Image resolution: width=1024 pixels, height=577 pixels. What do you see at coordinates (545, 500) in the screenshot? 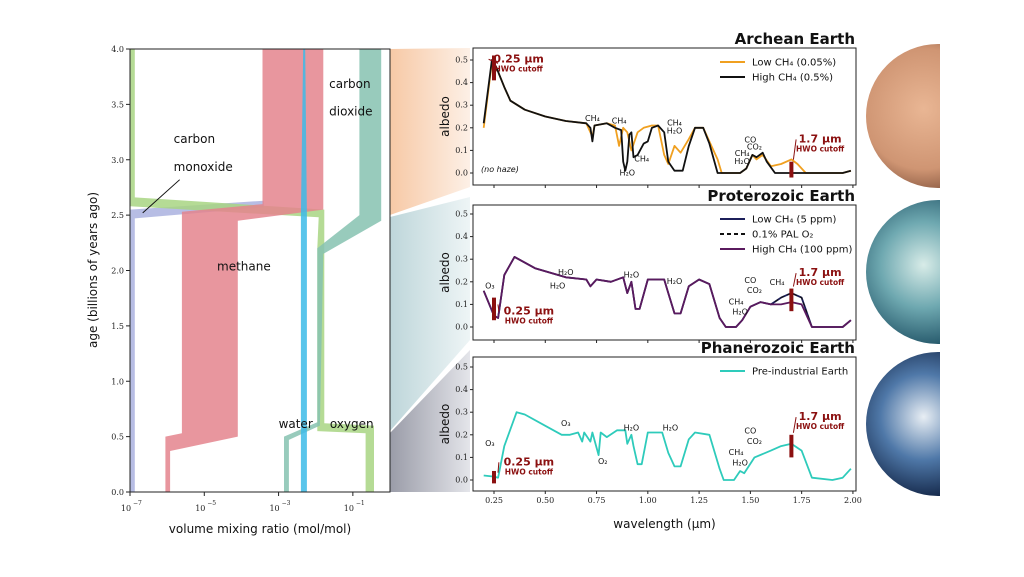
I see `x-tick-label: 0.50` at bounding box center [545, 500].